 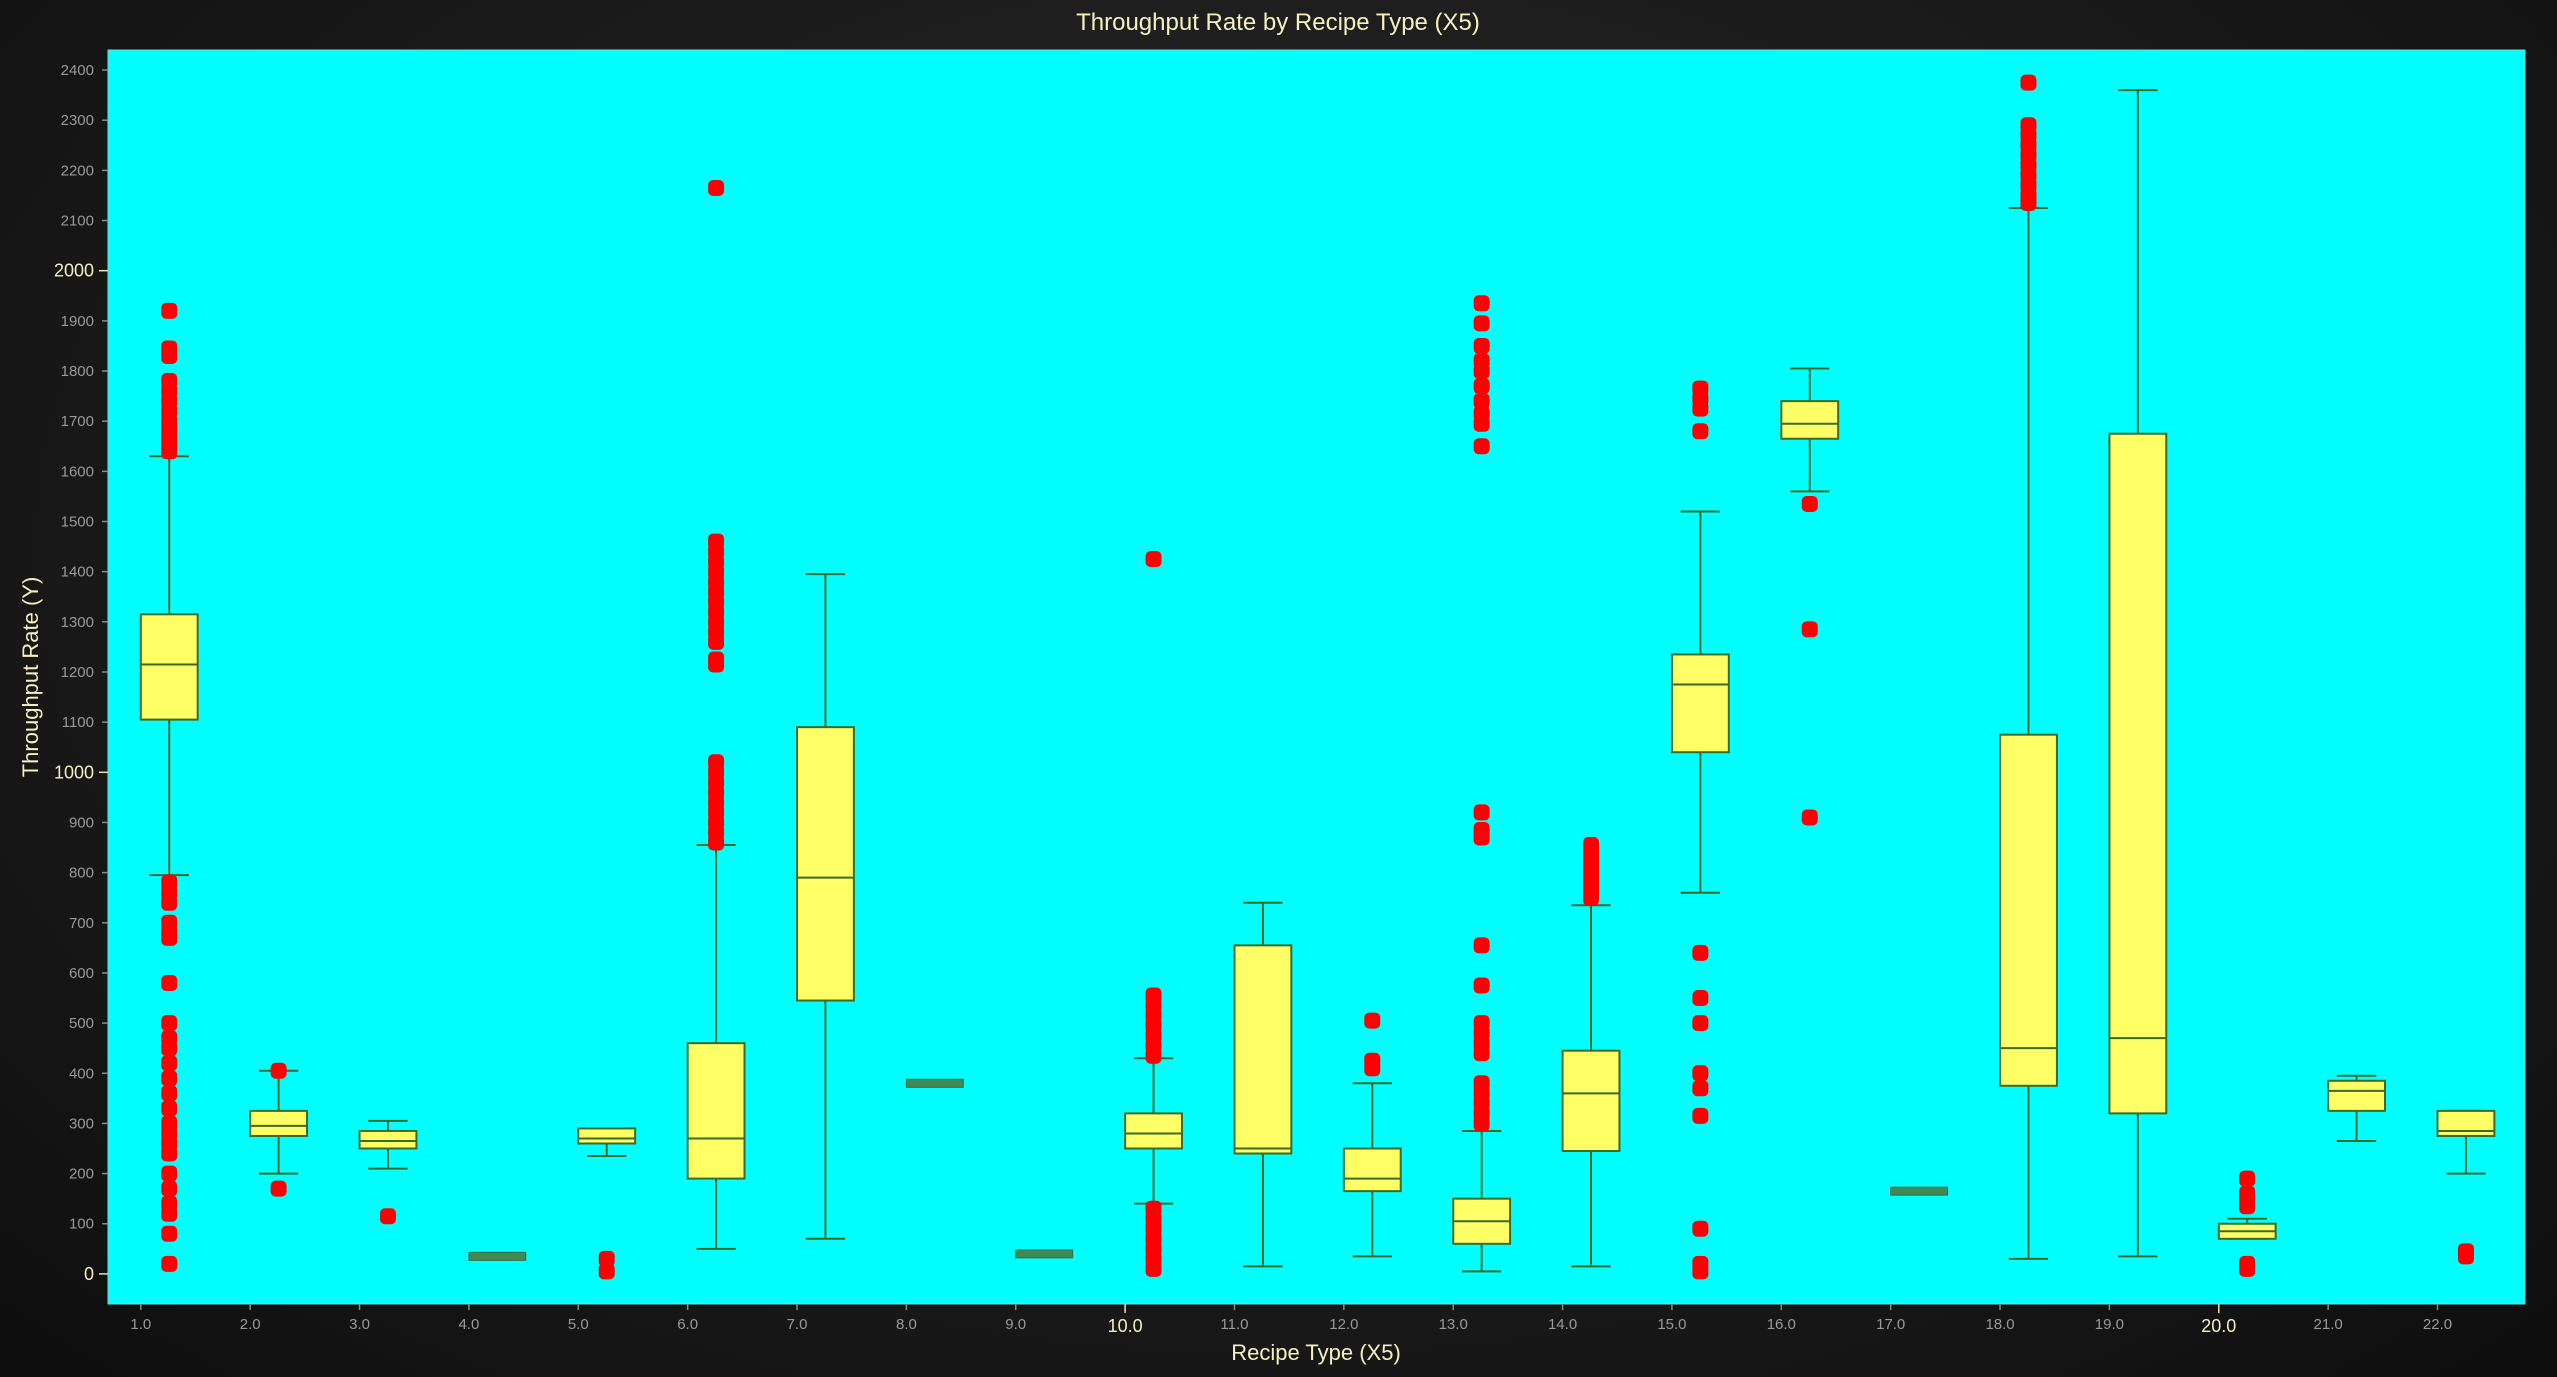 What do you see at coordinates (1453, 1324) in the screenshot?
I see `x-tick-label: 13.0` at bounding box center [1453, 1324].